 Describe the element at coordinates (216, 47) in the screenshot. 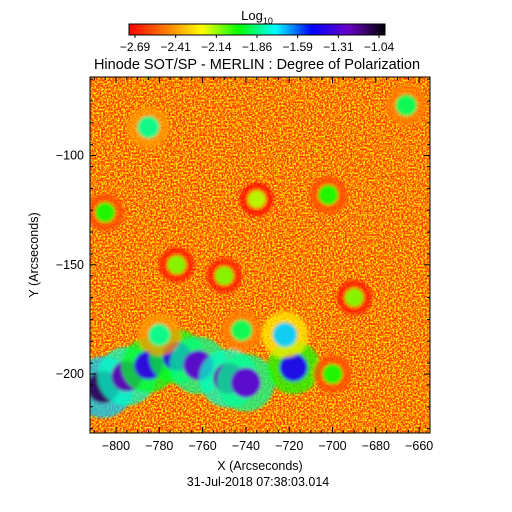

I see `colorbar-tick-label: −2.14` at that location.